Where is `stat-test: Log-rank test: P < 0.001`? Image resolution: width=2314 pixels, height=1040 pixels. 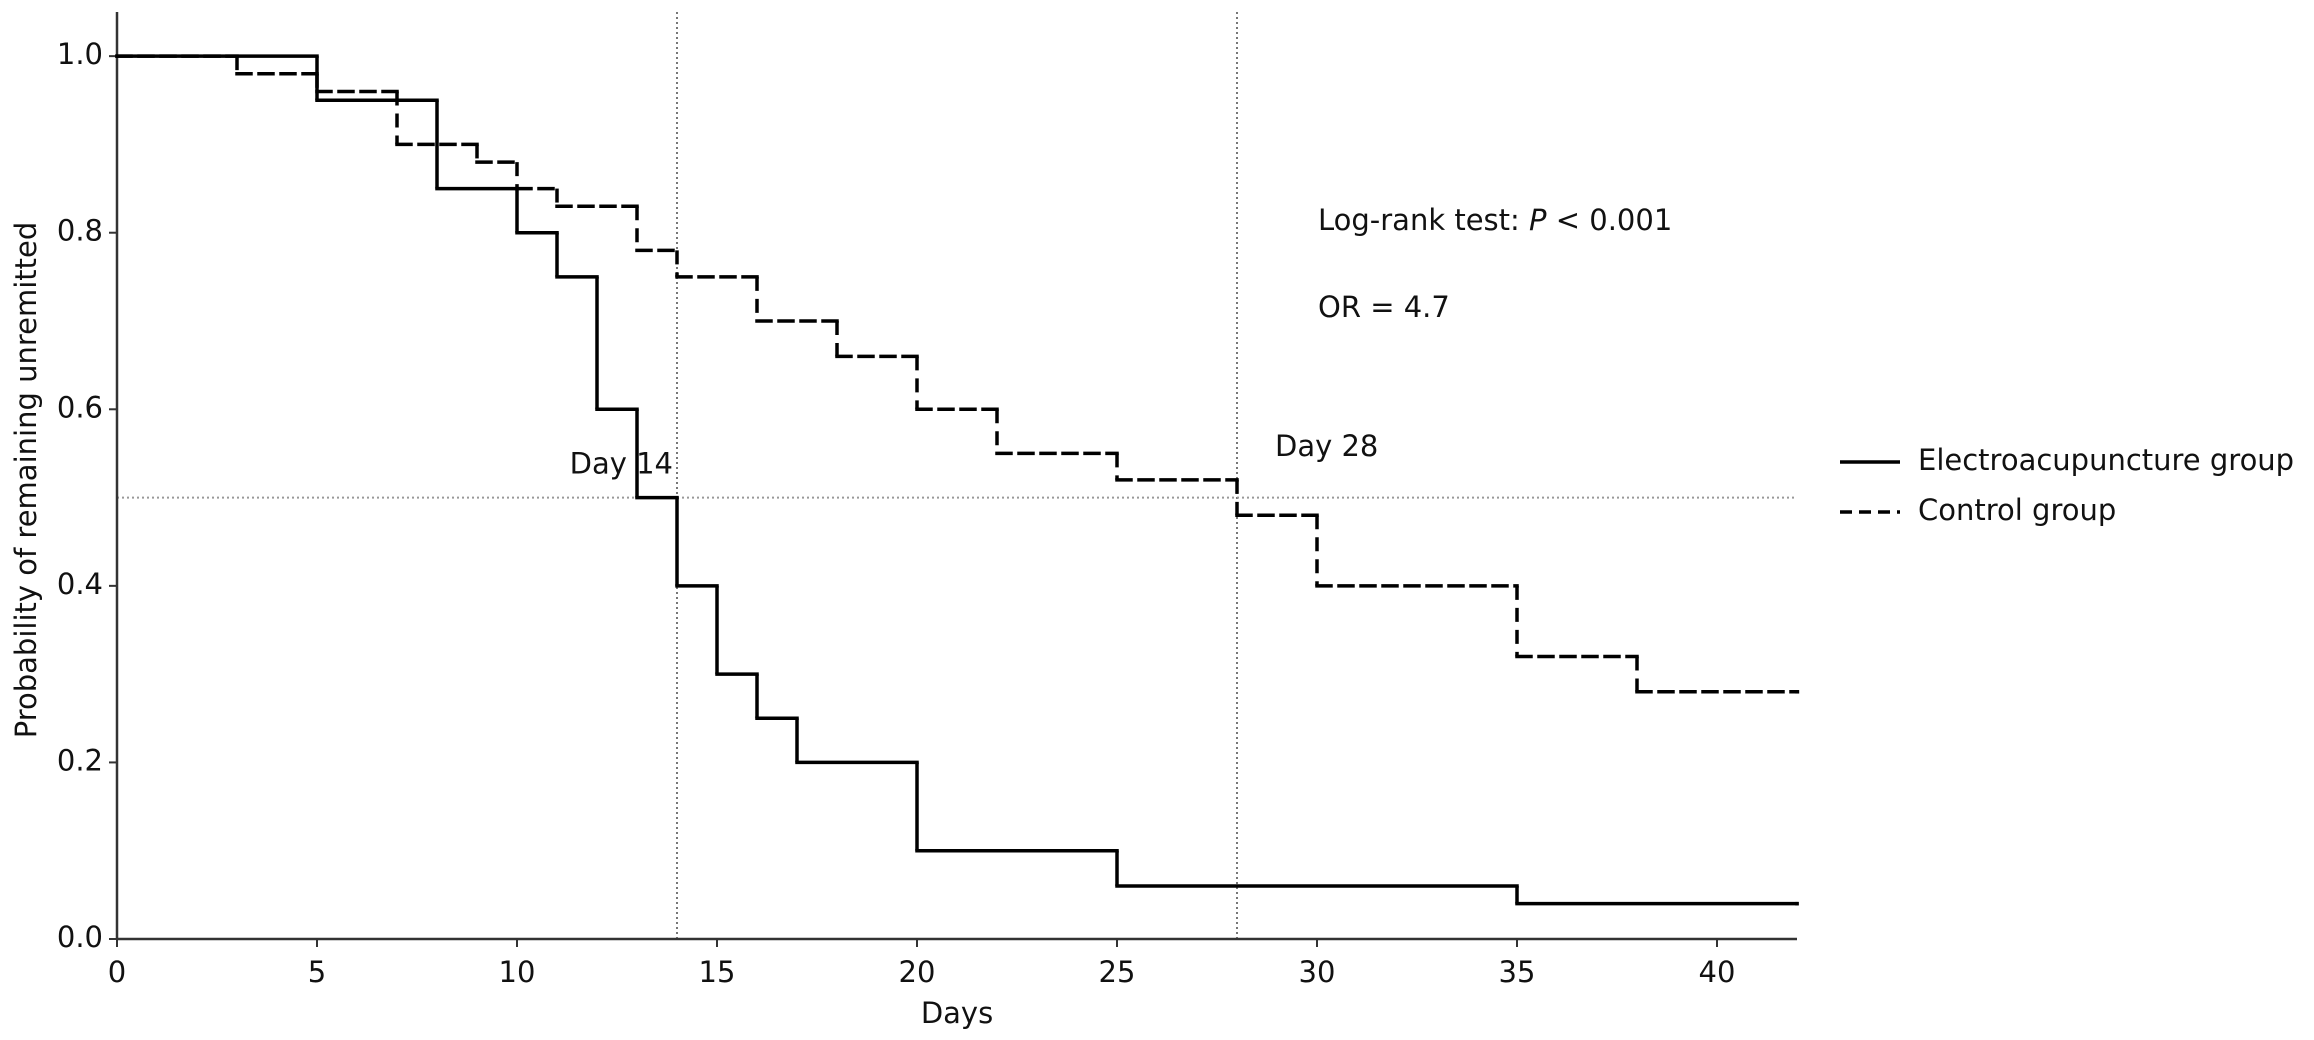
stat-test: Log-rank test: P < 0.001 is located at coordinates (1495, 220).